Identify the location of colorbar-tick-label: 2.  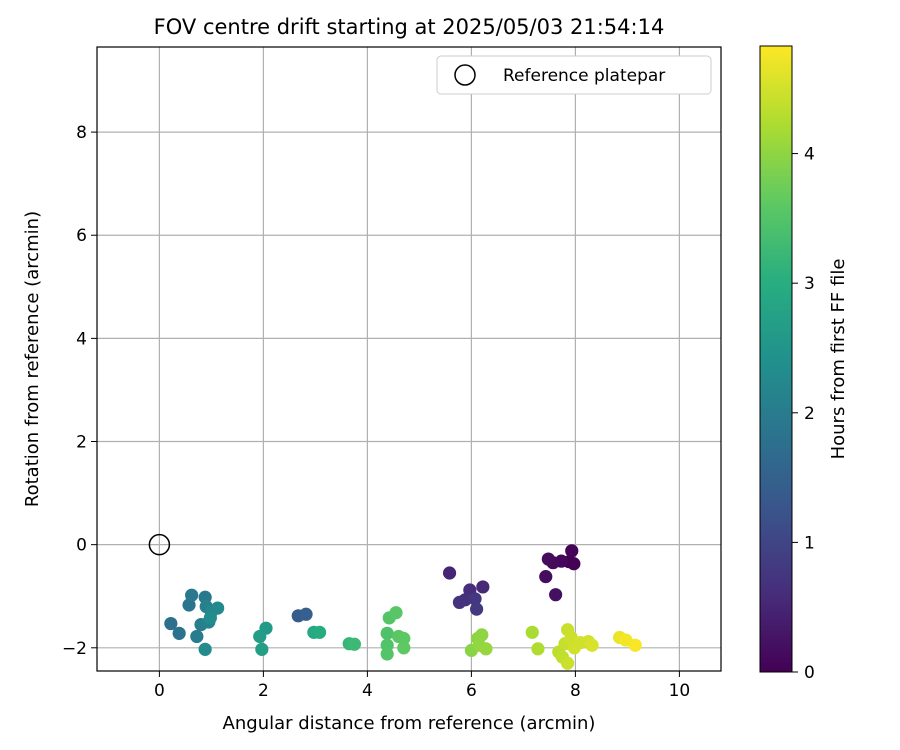
(809, 414).